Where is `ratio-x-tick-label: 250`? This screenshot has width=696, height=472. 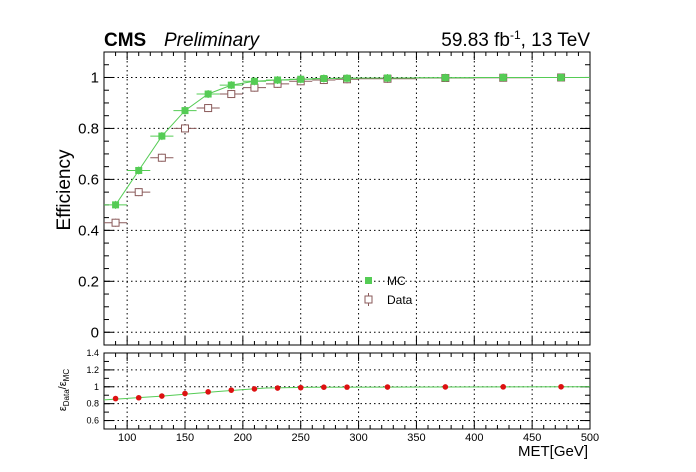
ratio-x-tick-label: 250 is located at coordinates (301, 438).